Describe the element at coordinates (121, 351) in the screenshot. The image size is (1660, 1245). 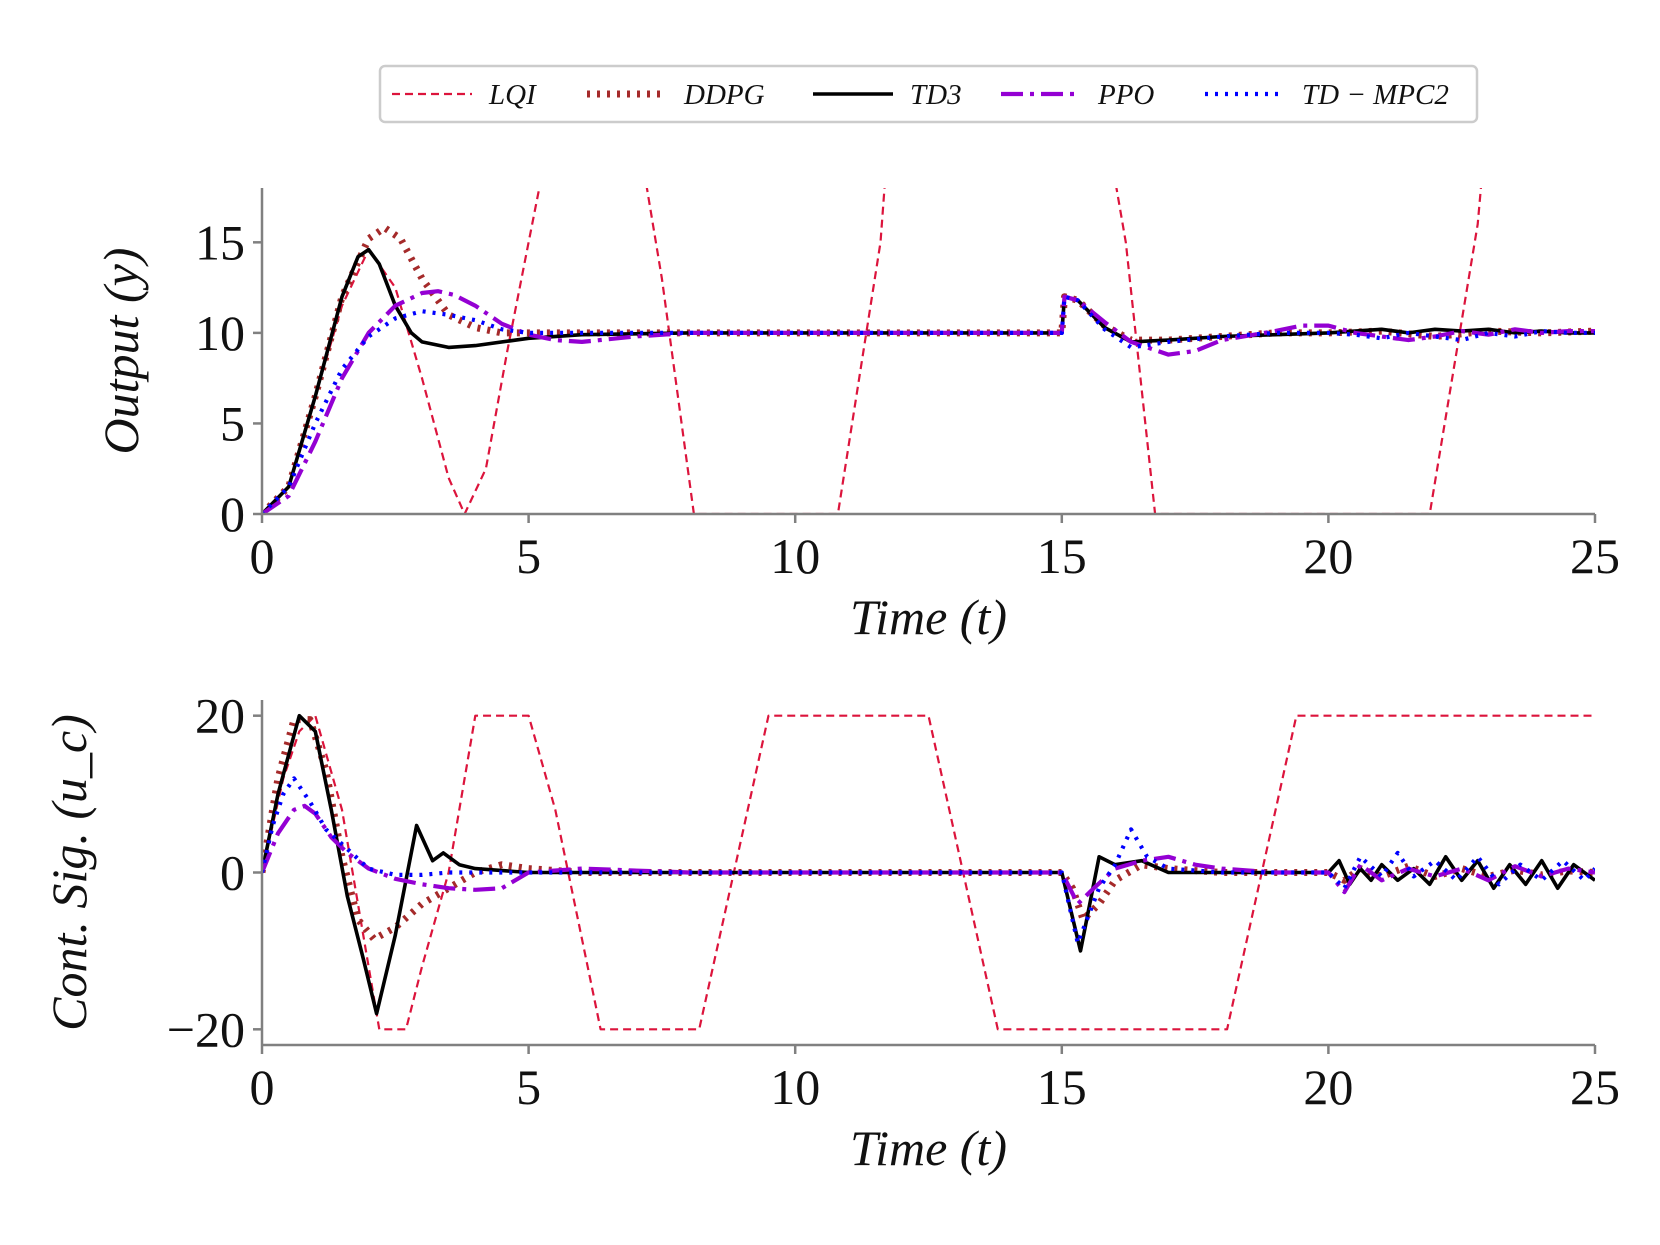
I see `y-axis-label: Output (y)` at that location.